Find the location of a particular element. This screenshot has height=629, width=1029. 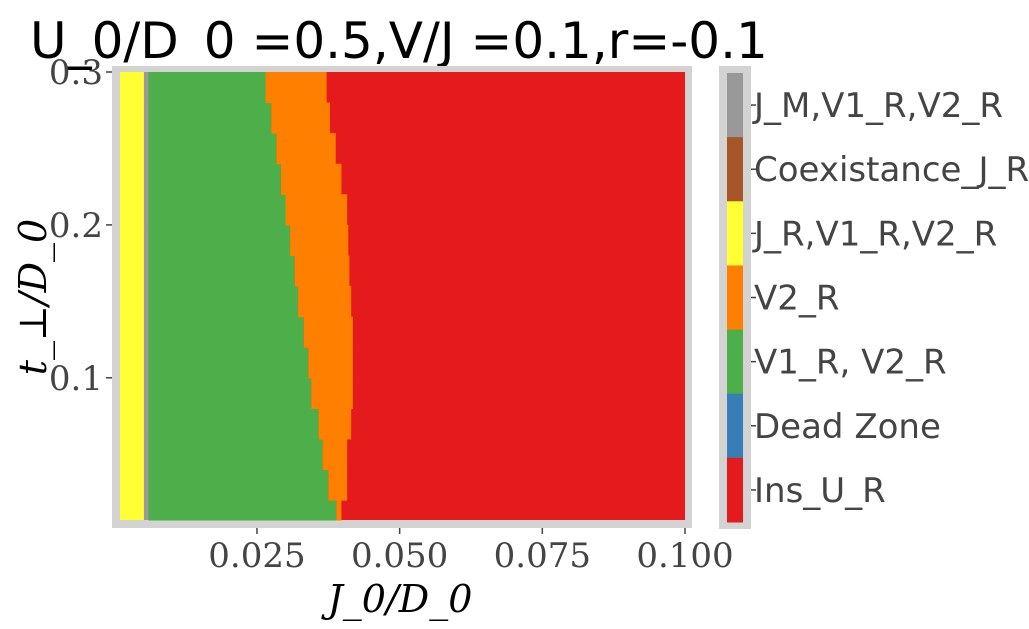

region-j-m is located at coordinates (146, 296).